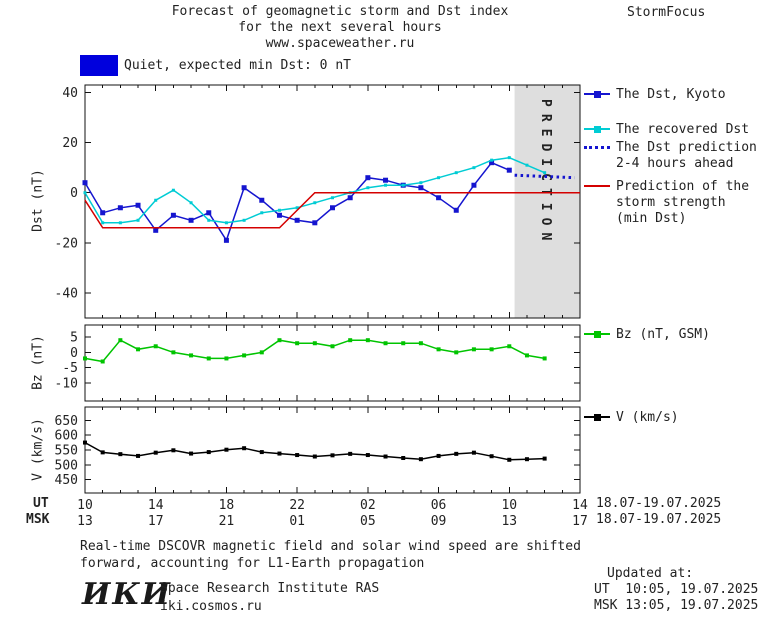 Image resolution: width=760 pixels, height=620 pixels. Describe the element at coordinates (66, 243) in the screenshot. I see `y-tick-label: -20` at that location.